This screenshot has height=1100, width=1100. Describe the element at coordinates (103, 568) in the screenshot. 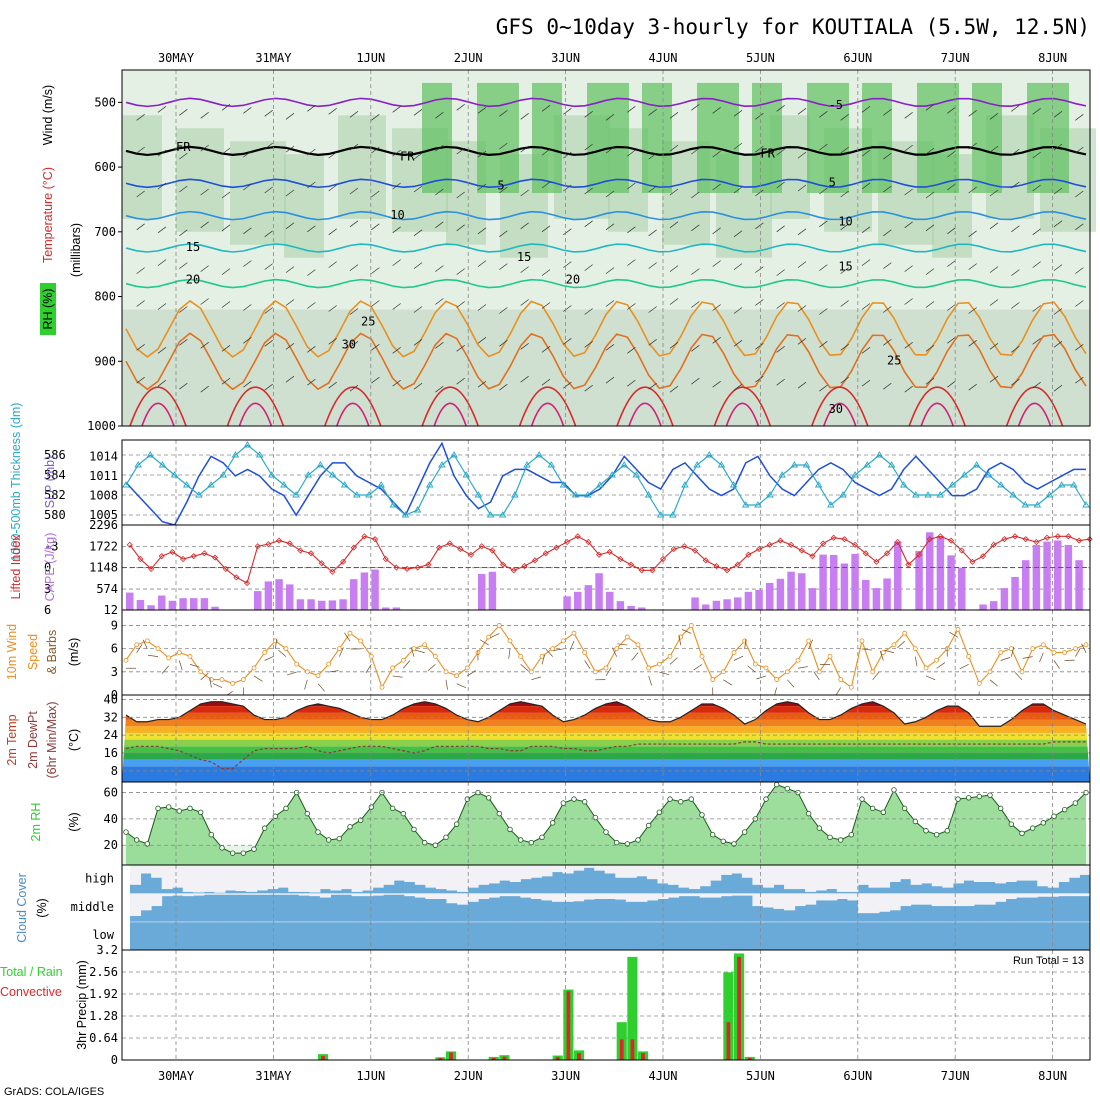

I see `cape-tick: 1148` at that location.